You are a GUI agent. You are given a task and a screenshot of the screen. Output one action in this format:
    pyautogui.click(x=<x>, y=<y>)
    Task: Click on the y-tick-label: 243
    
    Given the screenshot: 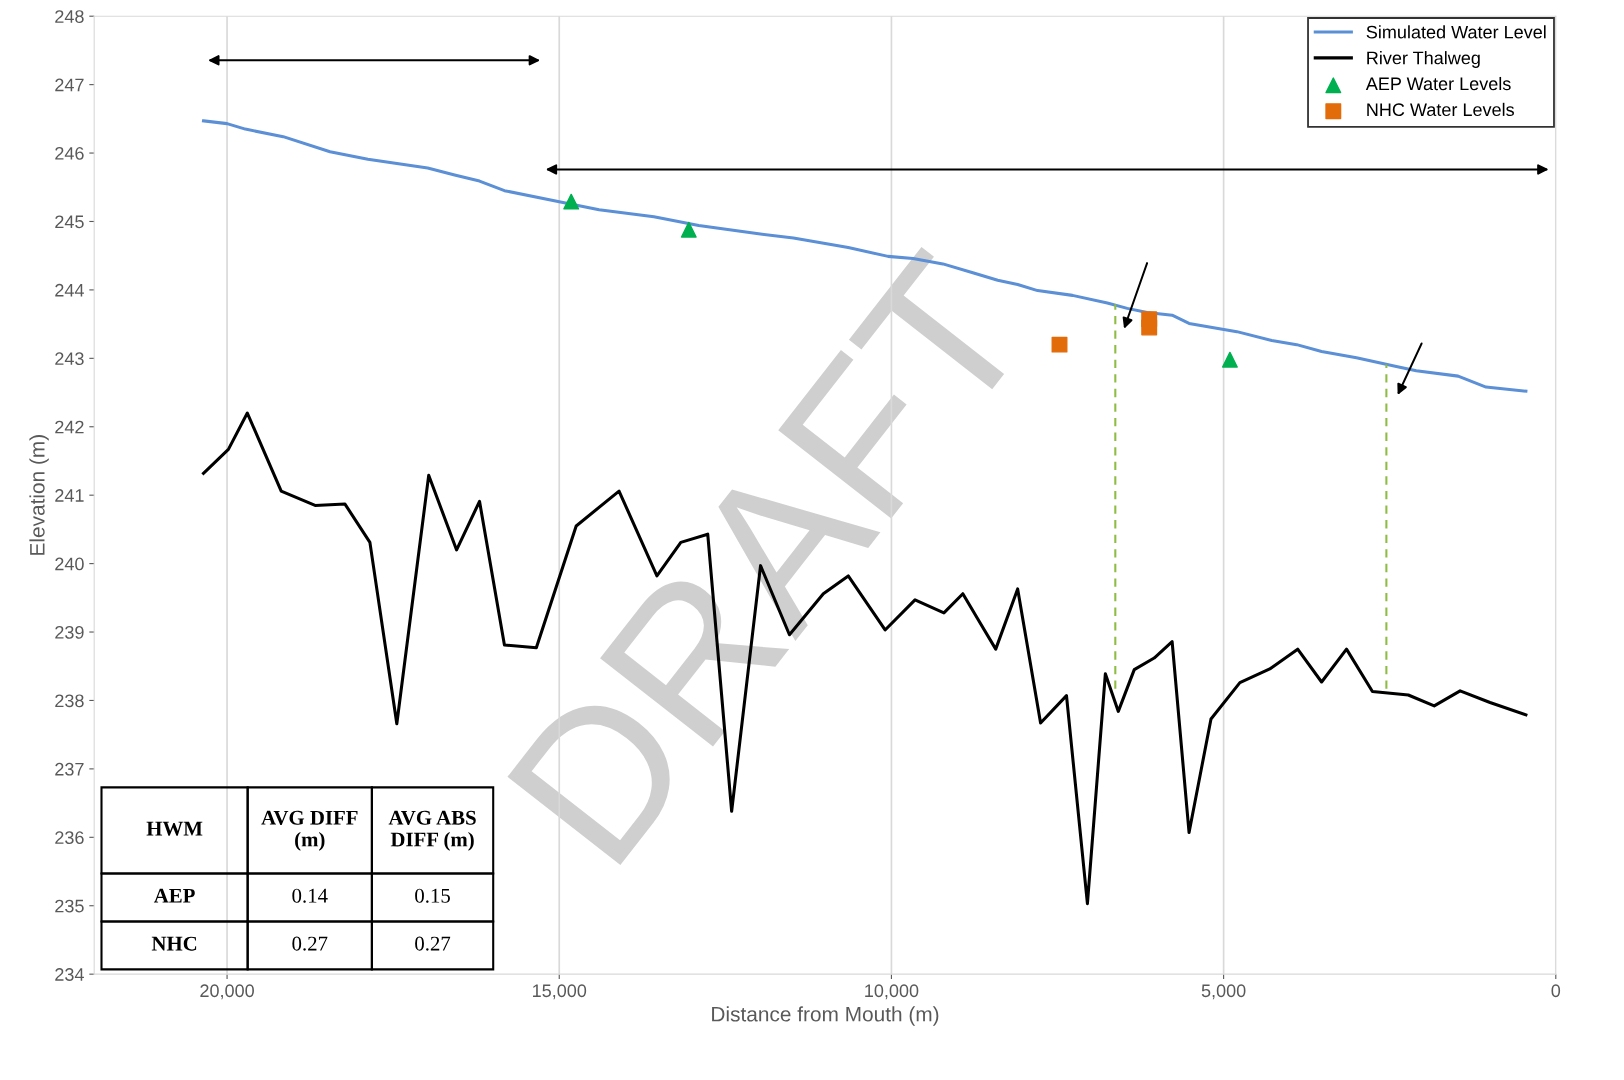 What is the action you would take?
    pyautogui.click(x=69, y=359)
    